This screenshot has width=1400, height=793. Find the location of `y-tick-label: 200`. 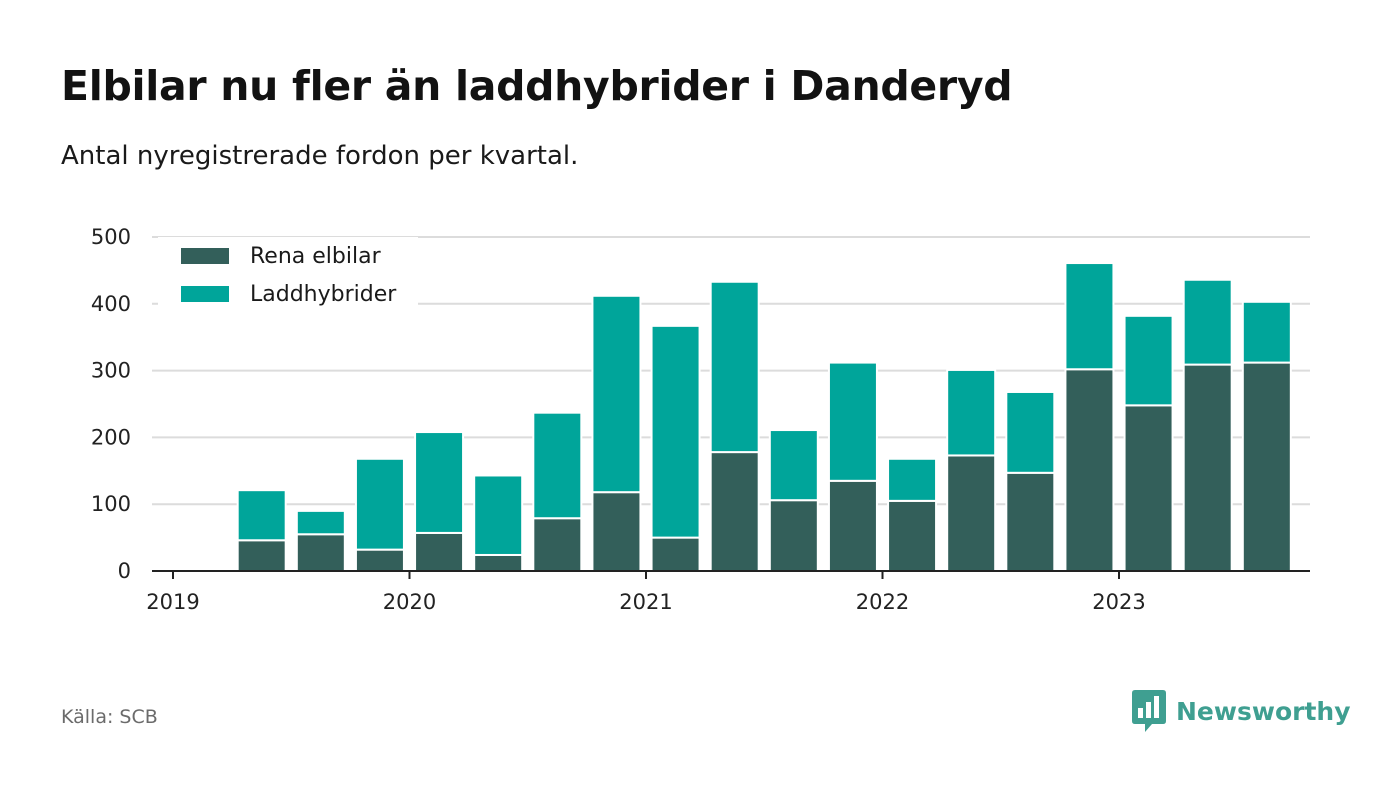

y-tick-label: 200 is located at coordinates (111, 437).